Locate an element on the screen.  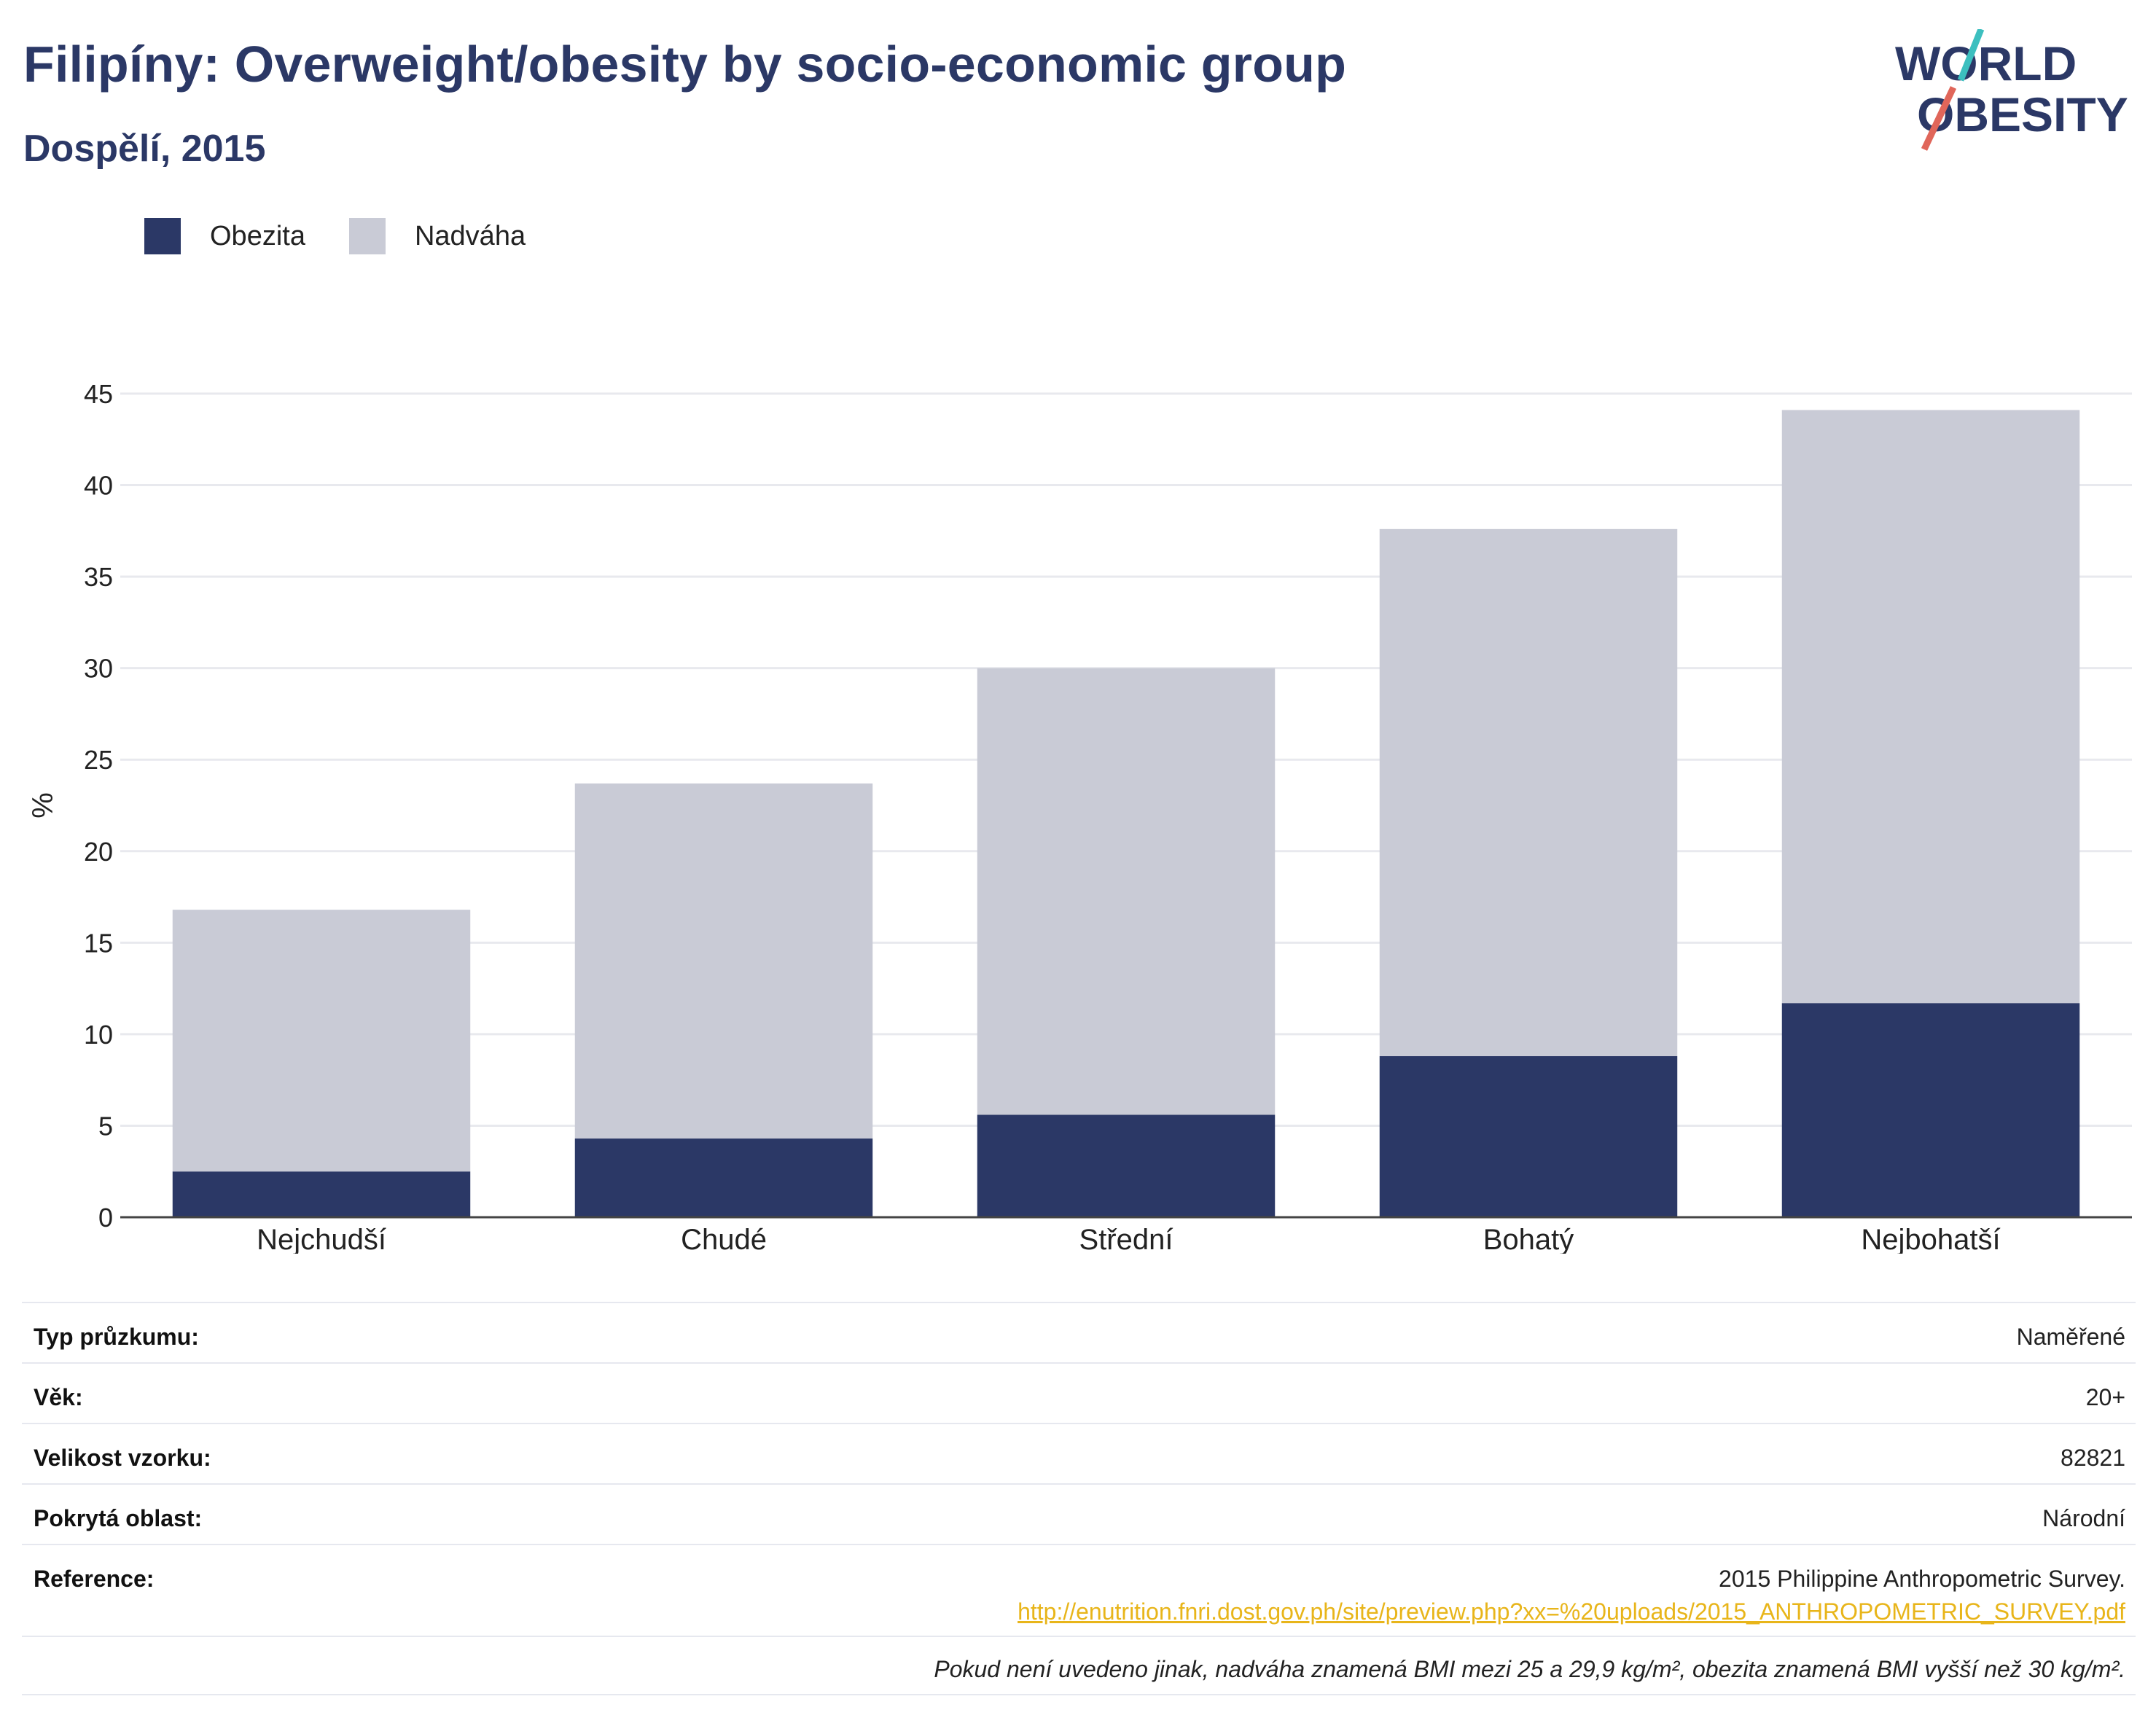
info-value-age: 20+ is located at coordinates (2105, 1397).